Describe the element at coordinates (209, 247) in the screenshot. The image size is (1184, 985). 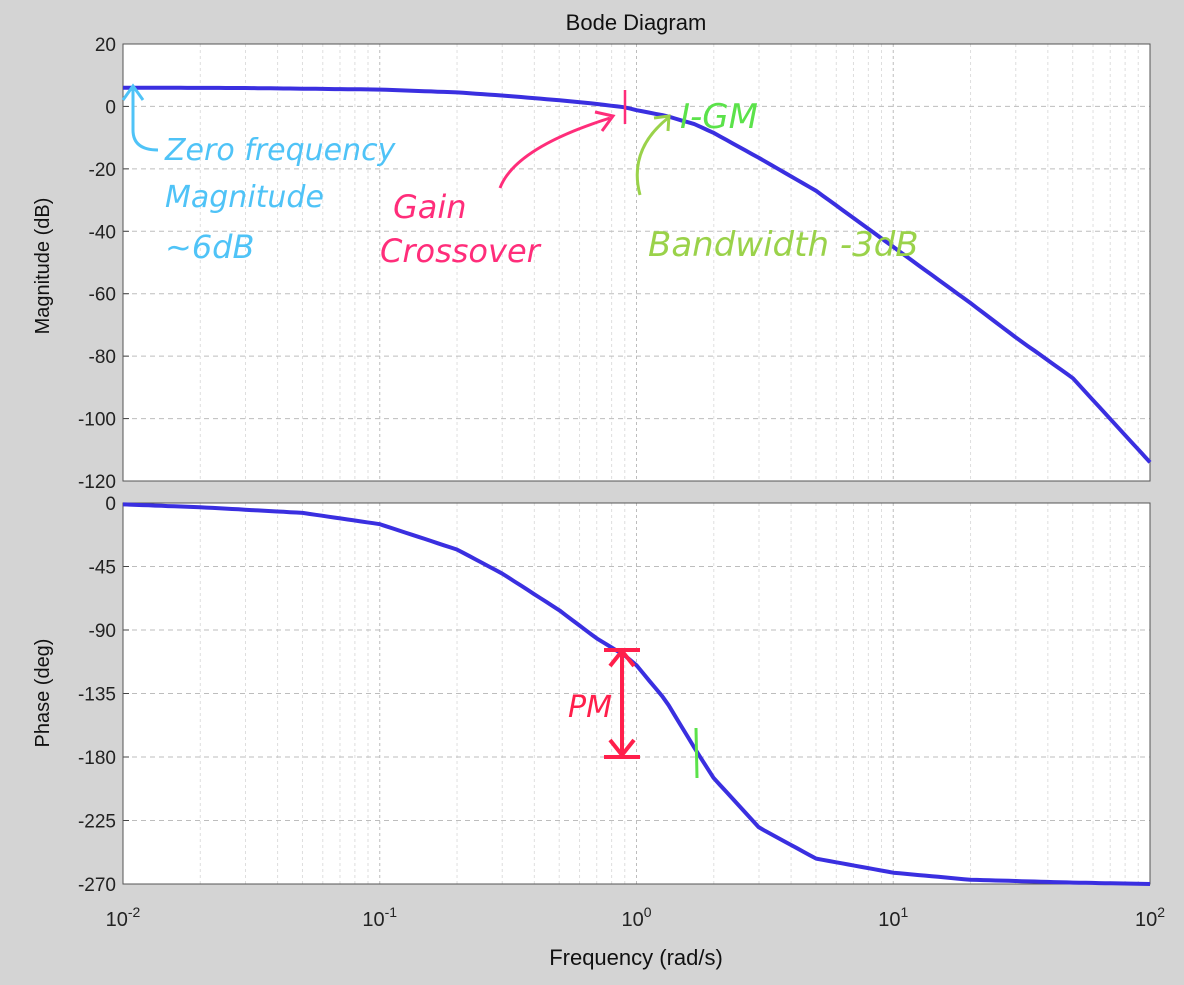
I see `zero-frequency-label-3: ~6dB` at that location.